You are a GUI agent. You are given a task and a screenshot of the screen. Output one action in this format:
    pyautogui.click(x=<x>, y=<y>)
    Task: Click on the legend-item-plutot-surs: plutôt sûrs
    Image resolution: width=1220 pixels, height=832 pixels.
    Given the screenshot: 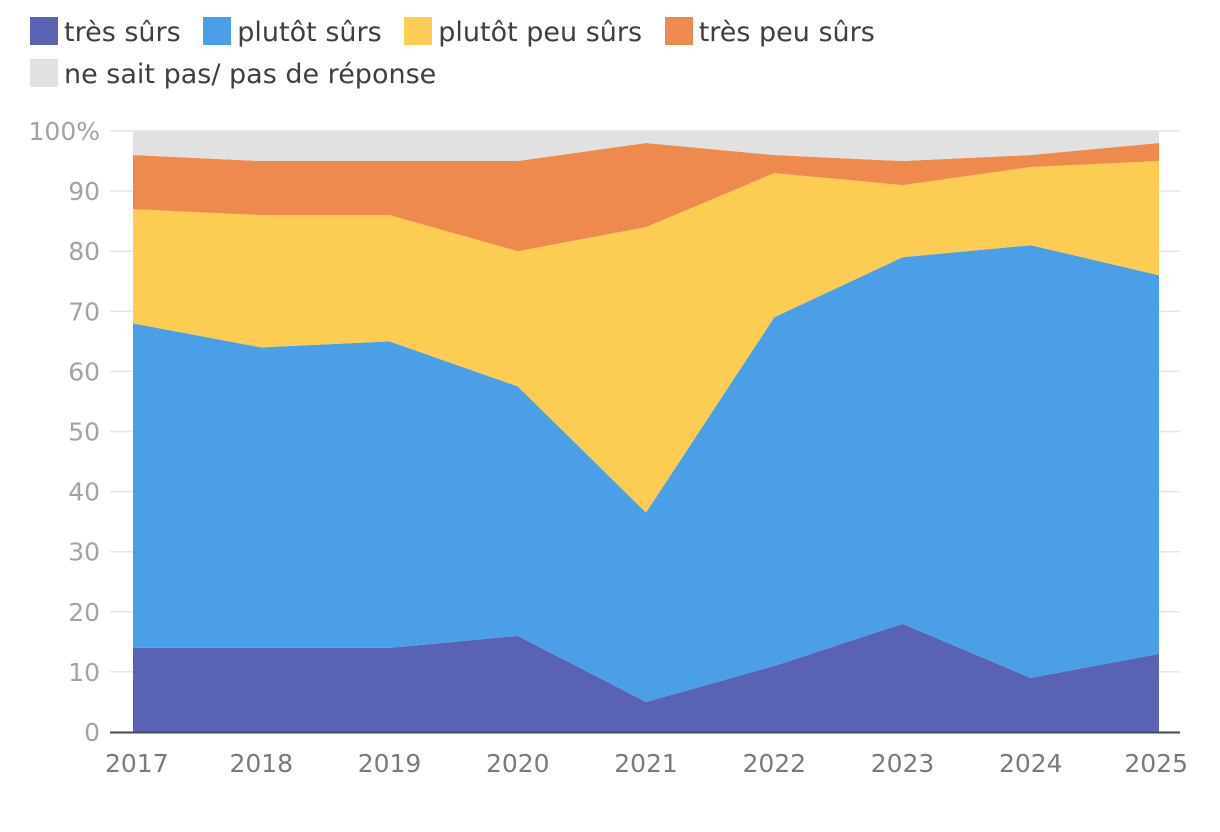 What is the action you would take?
    pyautogui.click(x=292, y=33)
    